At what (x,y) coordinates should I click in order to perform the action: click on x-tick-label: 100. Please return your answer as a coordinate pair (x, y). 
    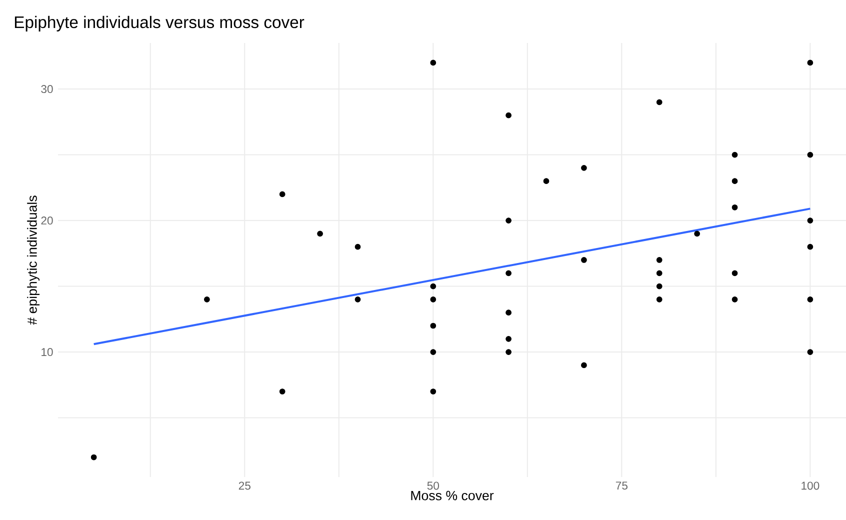
    Looking at the image, I should click on (811, 486).